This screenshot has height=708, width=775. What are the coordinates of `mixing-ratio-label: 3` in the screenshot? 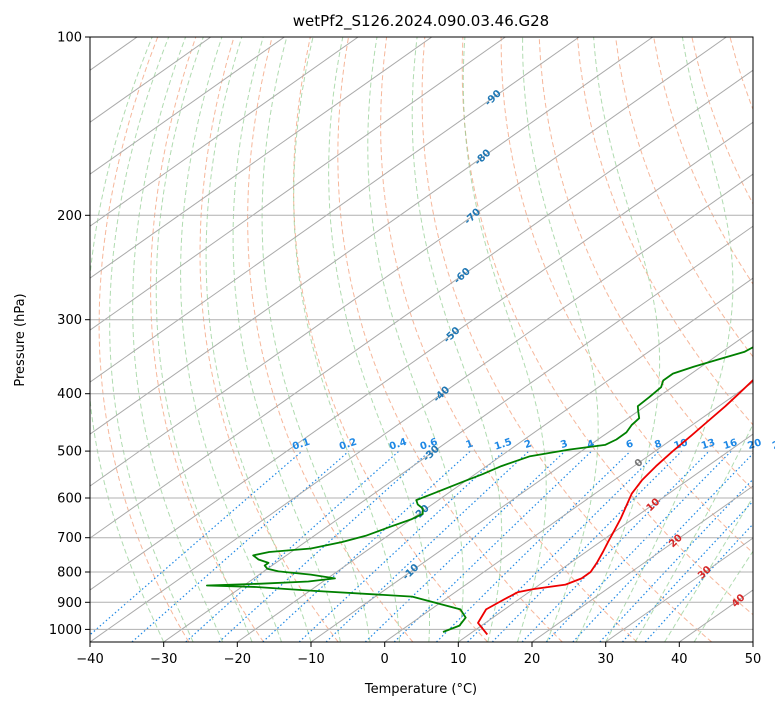 It's located at (564, 444).